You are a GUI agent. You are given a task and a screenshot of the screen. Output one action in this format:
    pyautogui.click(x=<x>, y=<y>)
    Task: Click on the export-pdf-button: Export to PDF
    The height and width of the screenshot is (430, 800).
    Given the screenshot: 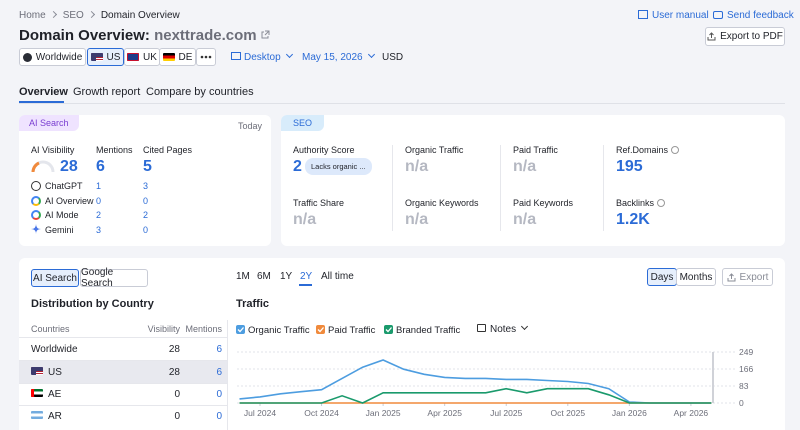 What is the action you would take?
    pyautogui.click(x=745, y=36)
    